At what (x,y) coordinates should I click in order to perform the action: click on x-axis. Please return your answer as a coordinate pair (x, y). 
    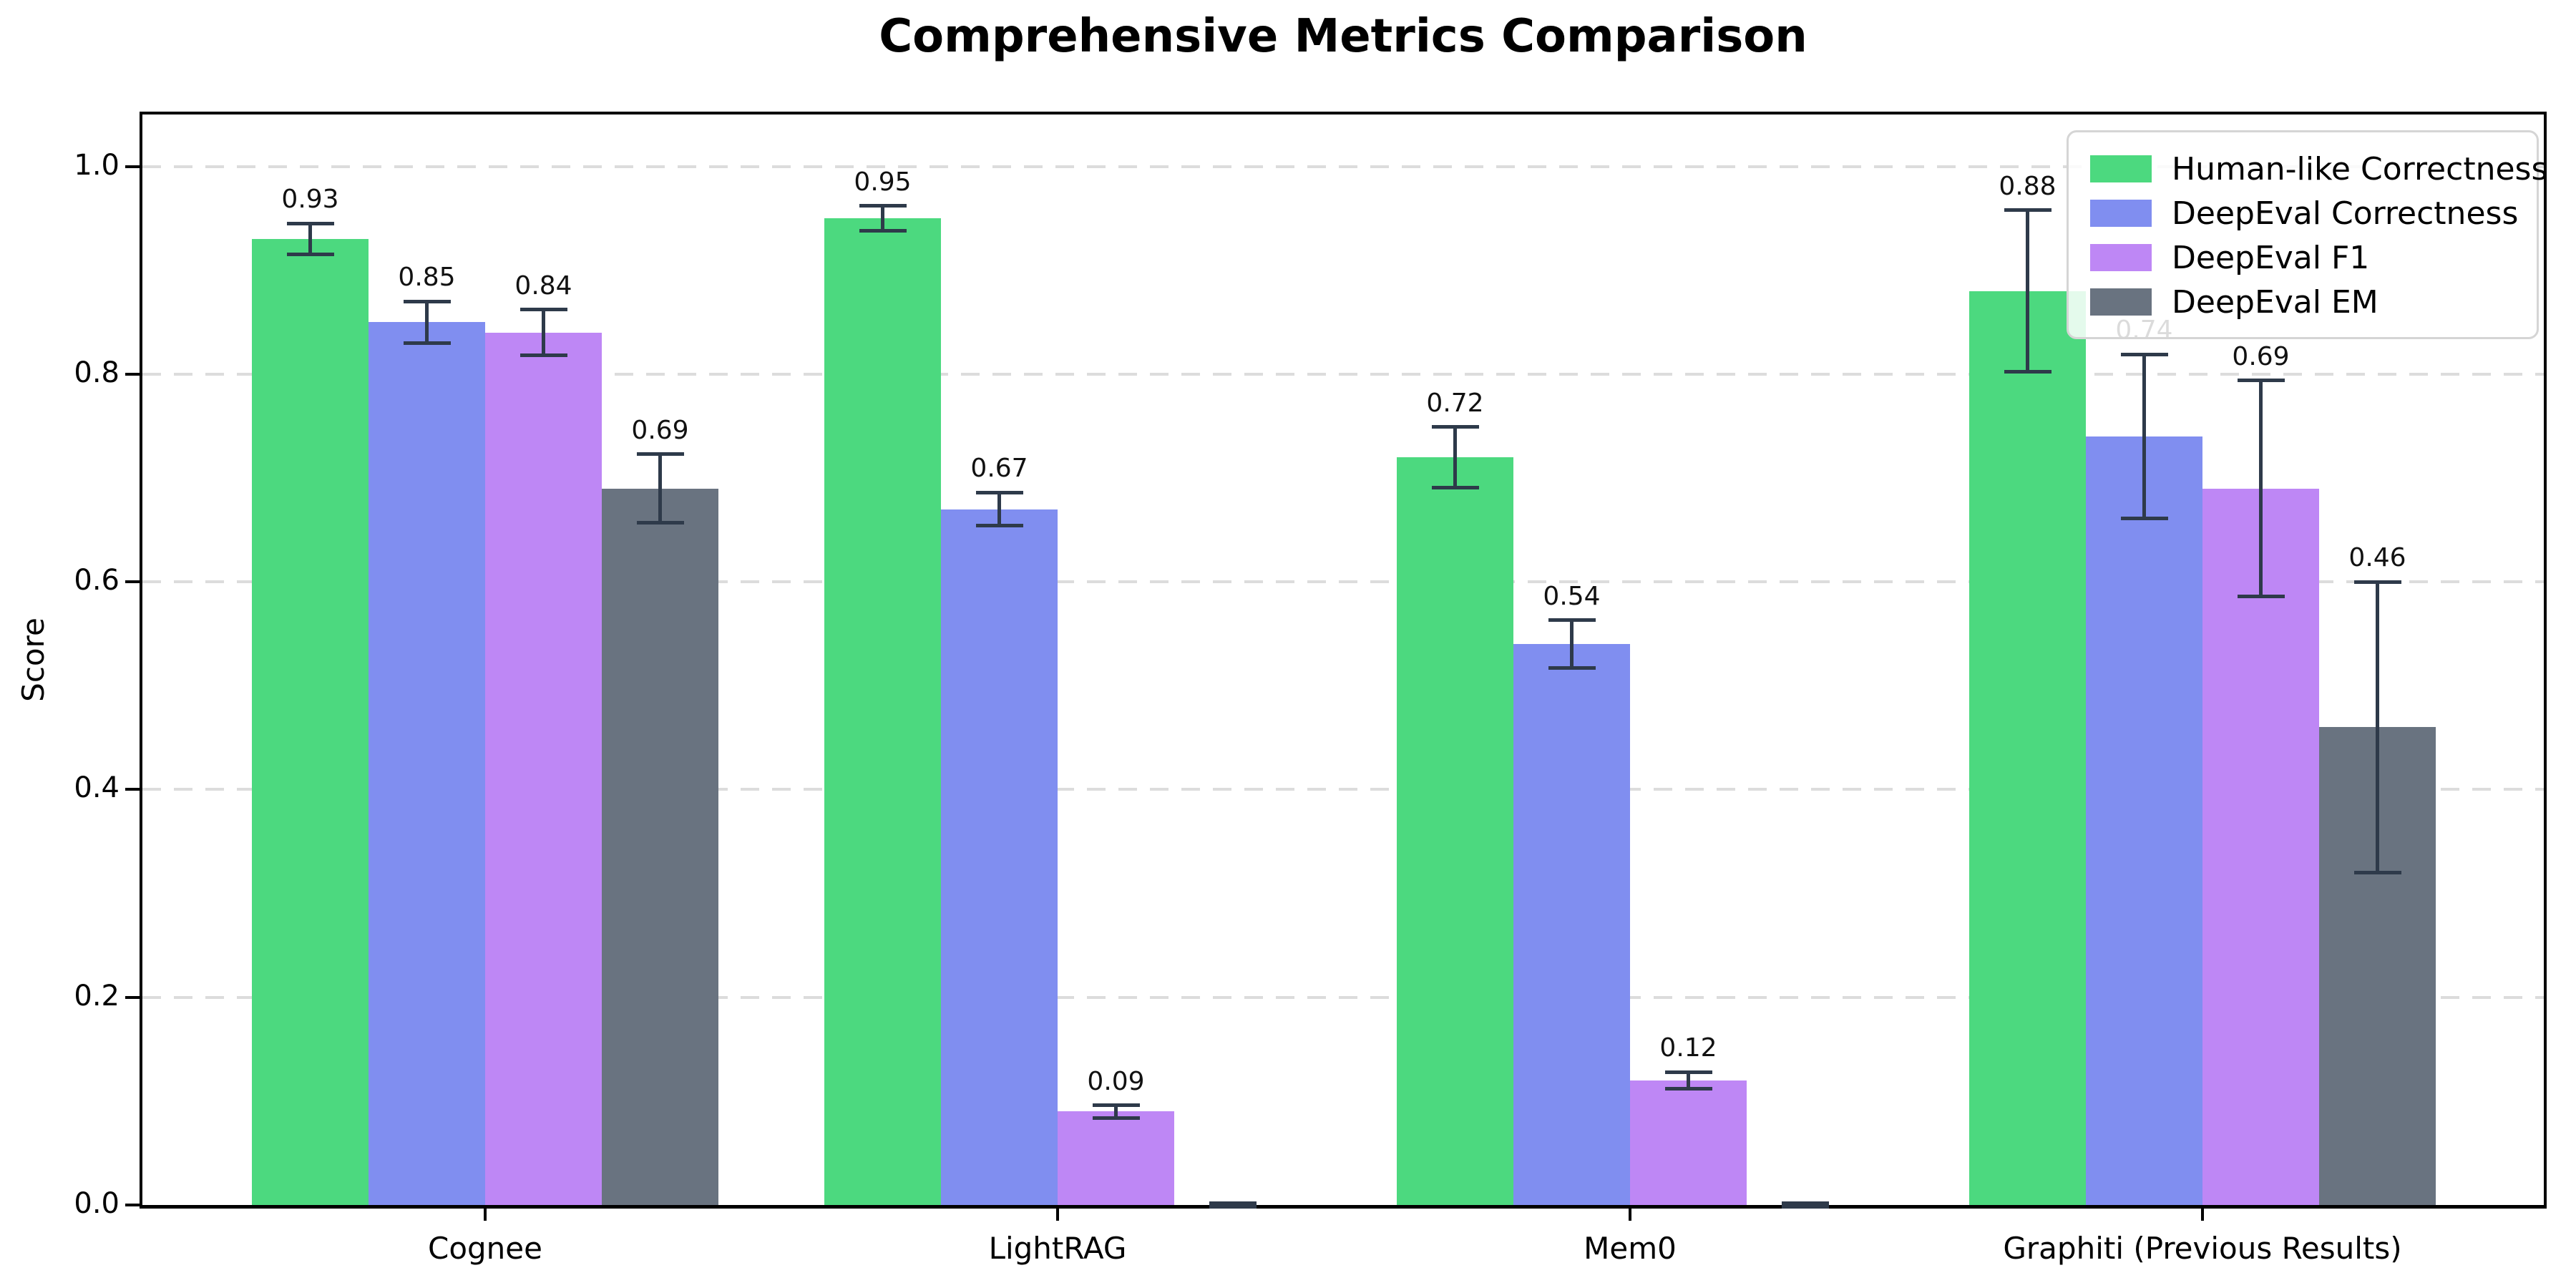
    Looking at the image, I should click on (1343, 1207).